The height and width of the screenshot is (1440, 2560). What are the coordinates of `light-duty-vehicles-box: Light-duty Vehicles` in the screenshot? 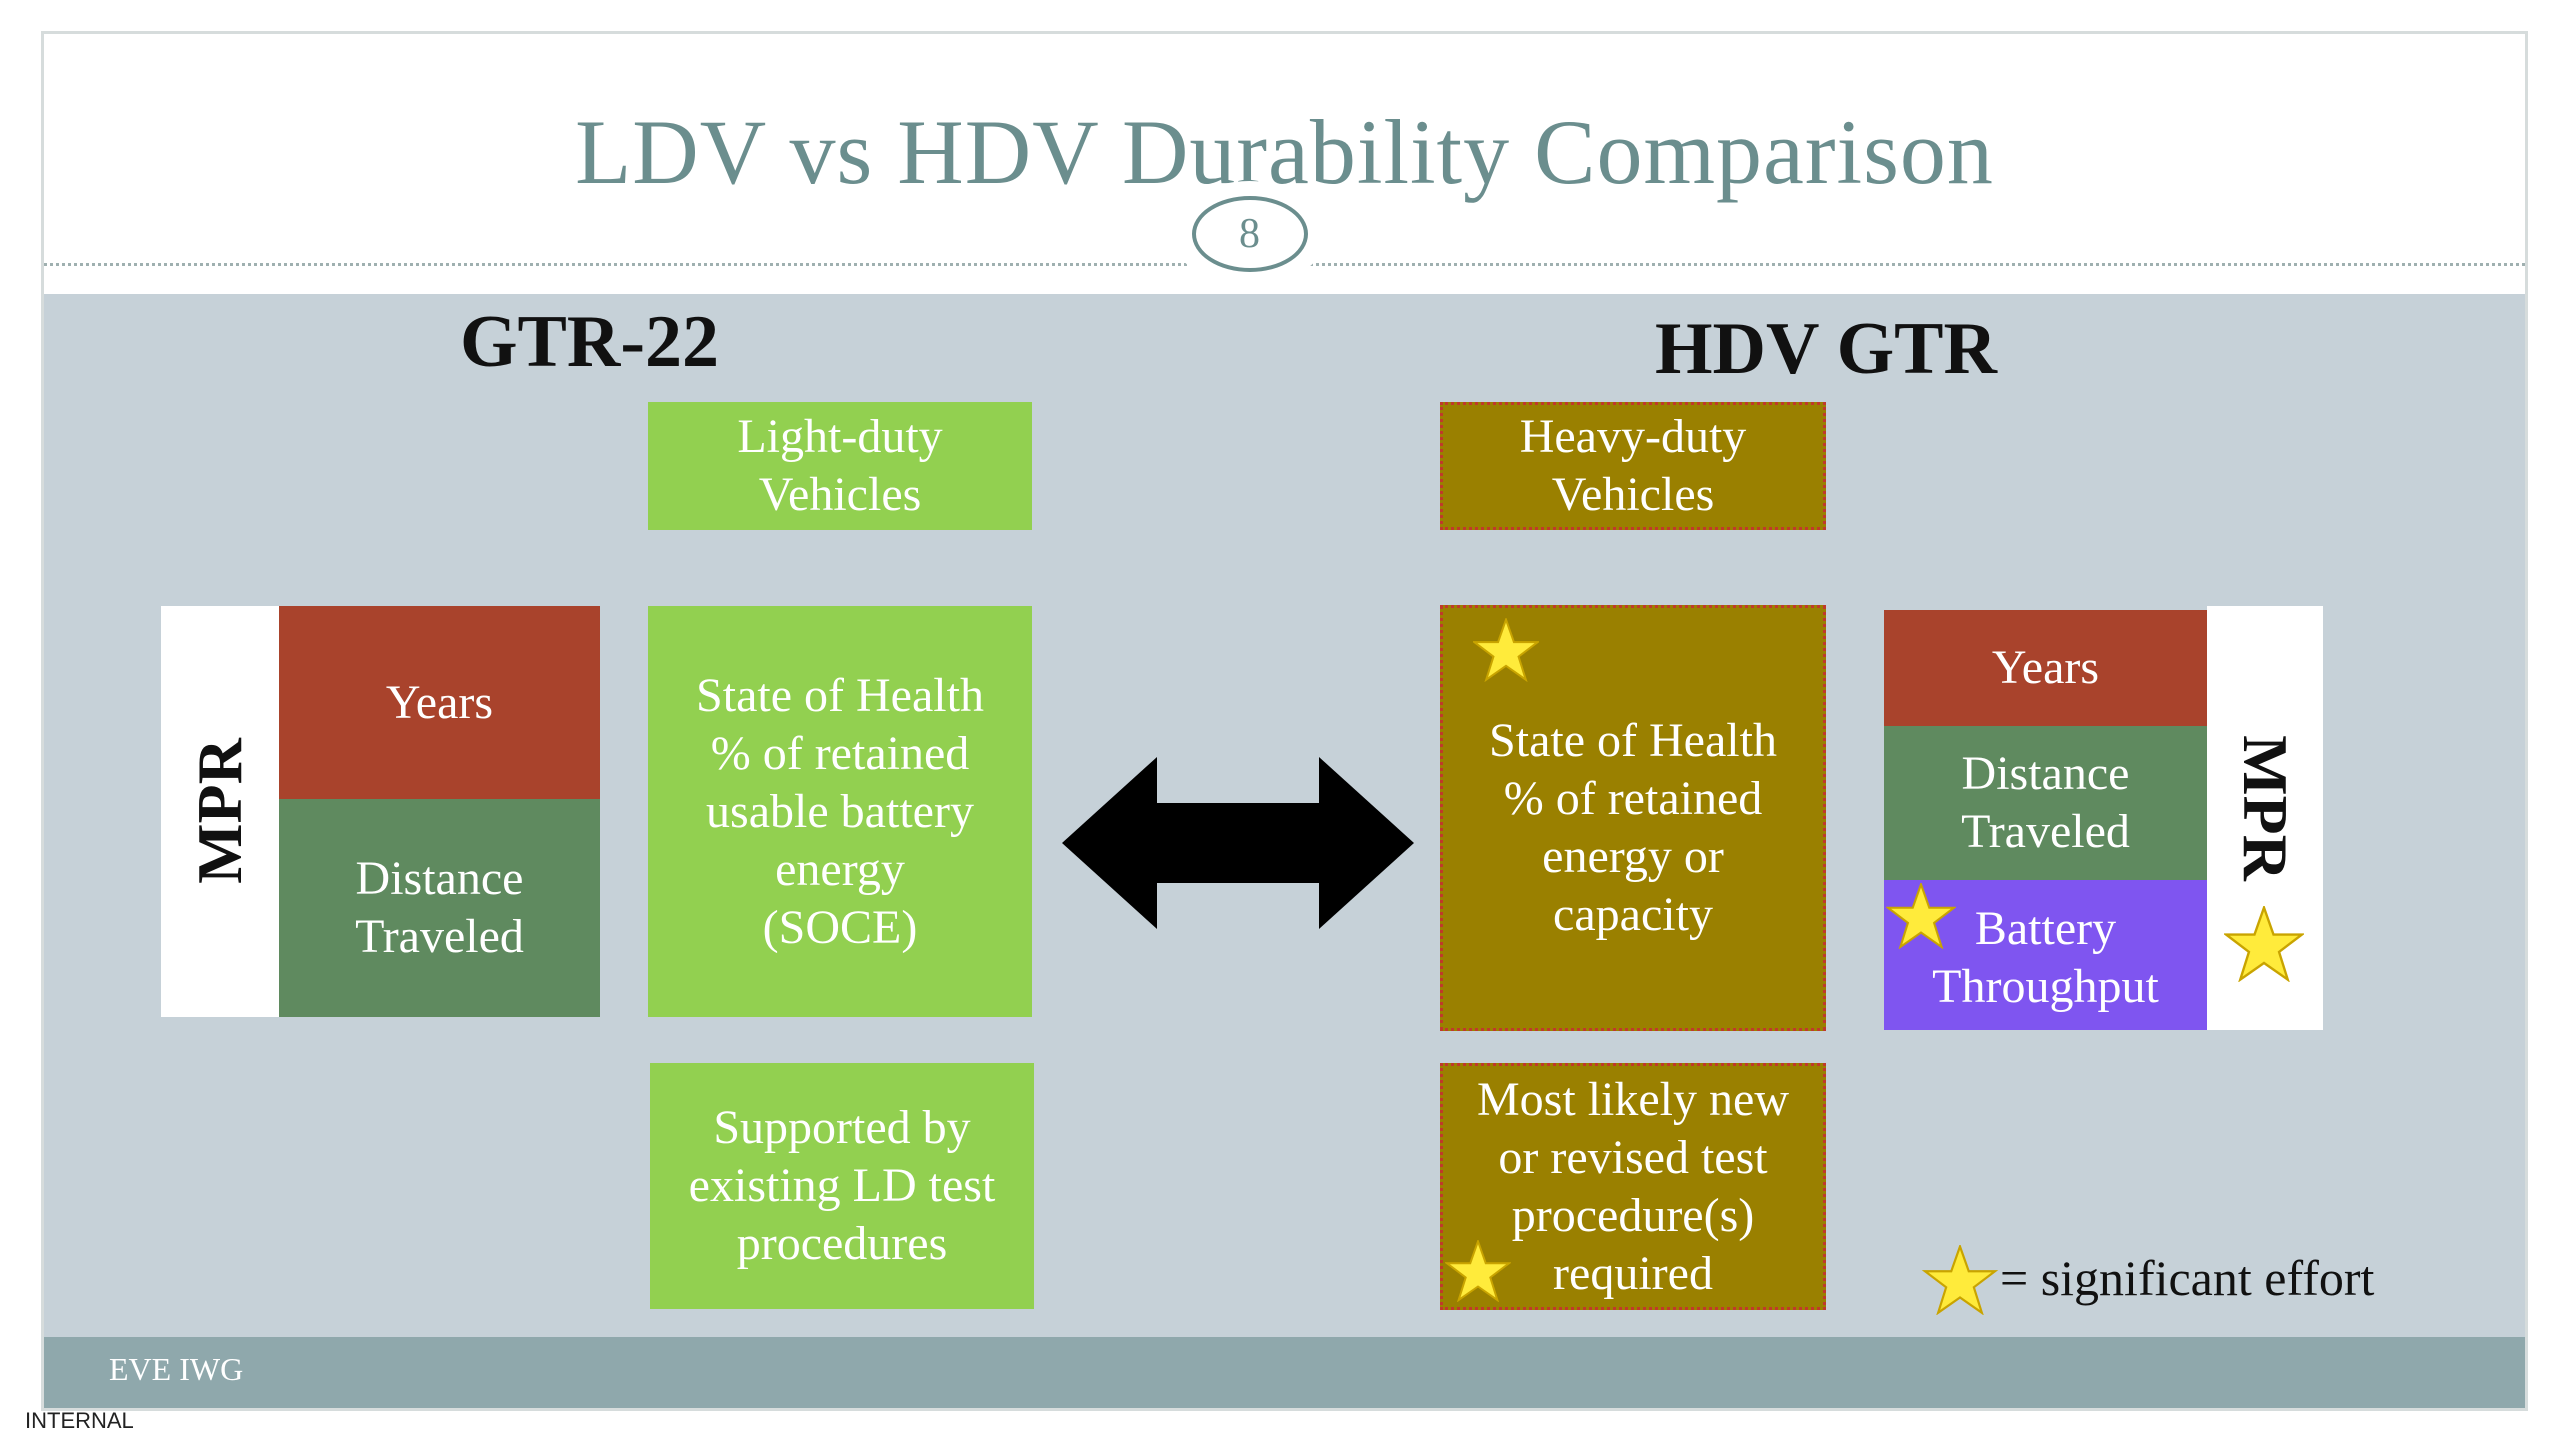 It's located at (840, 466).